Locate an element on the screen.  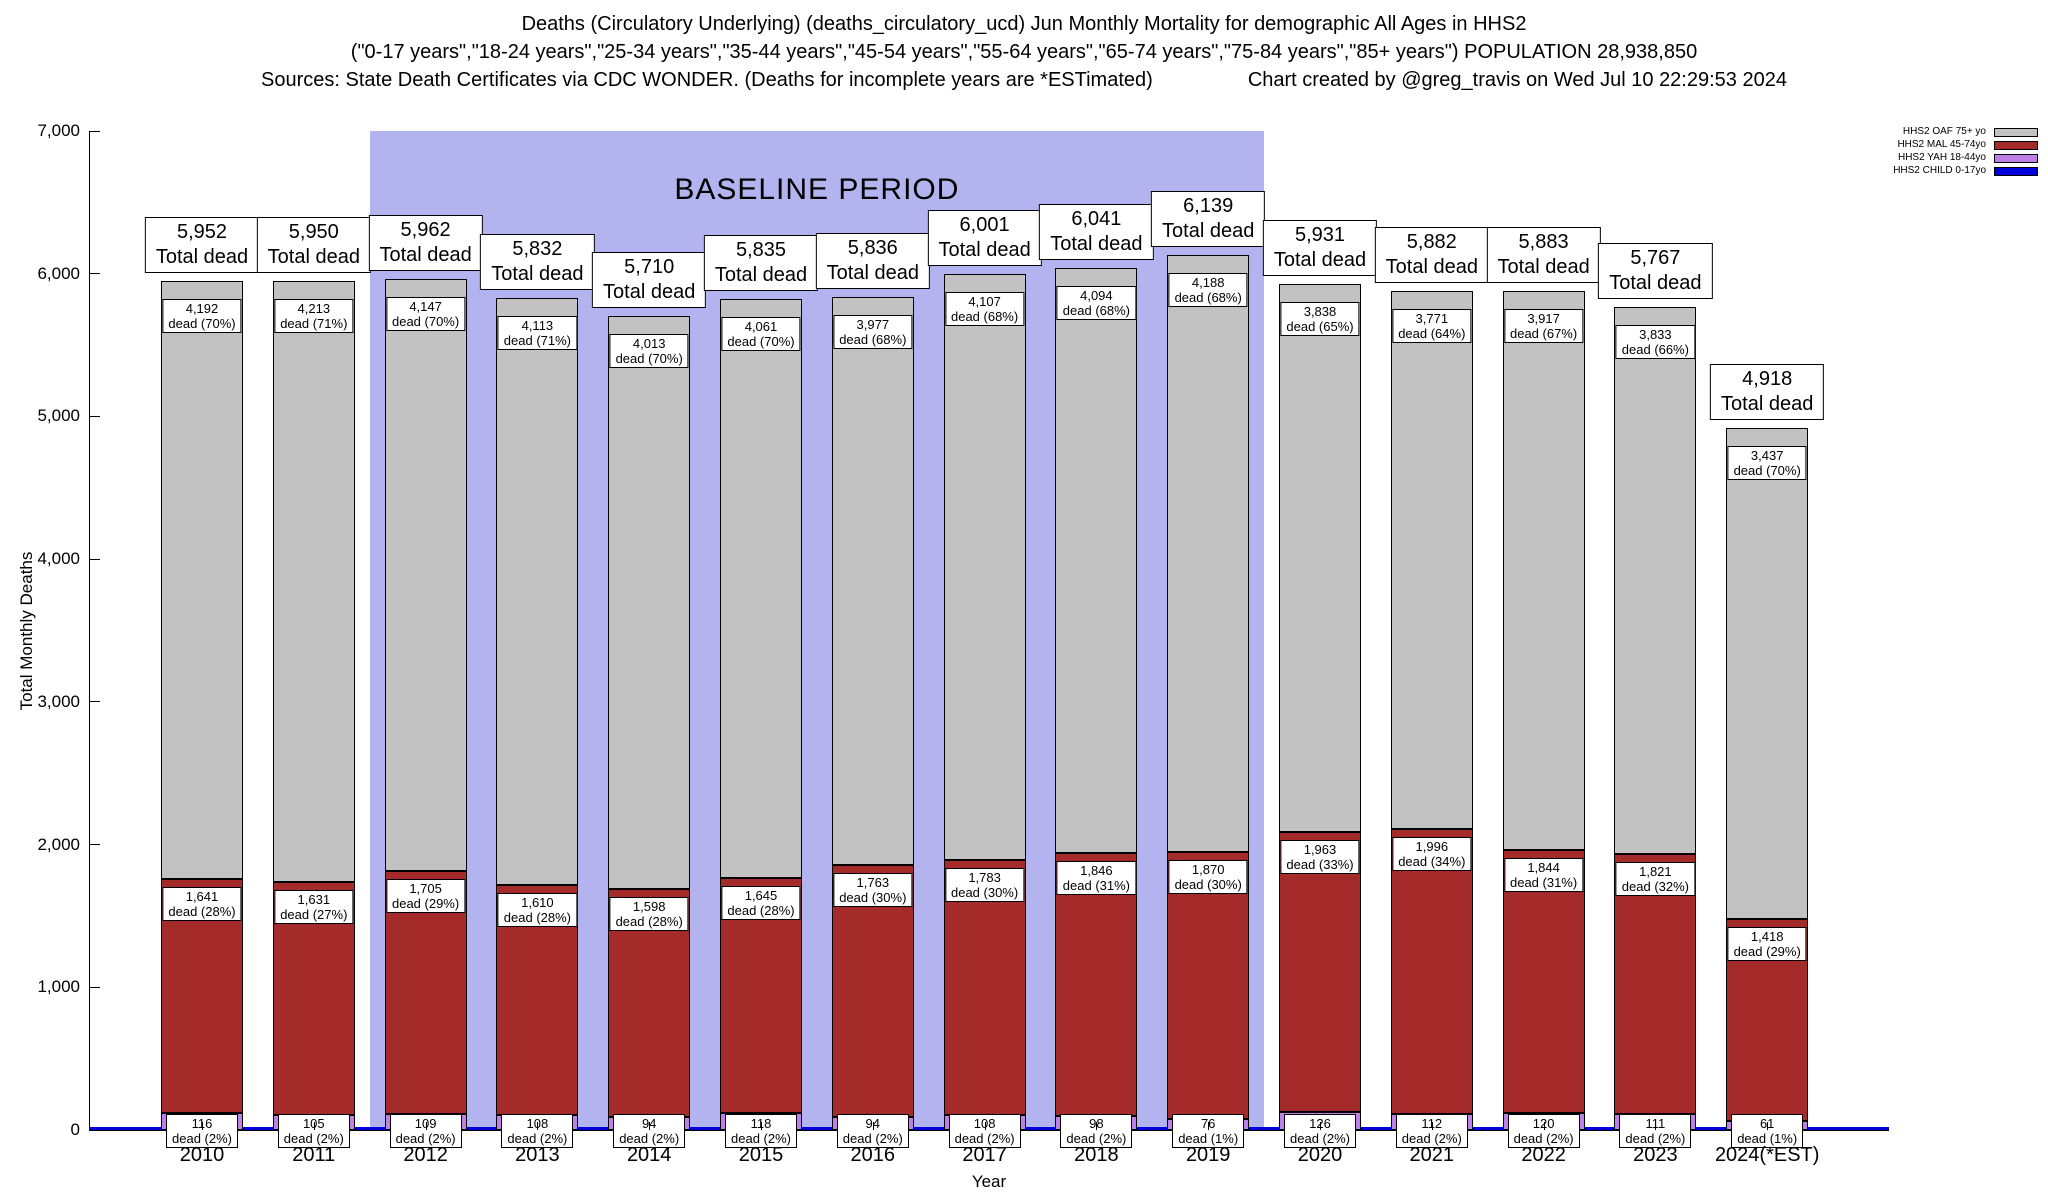
mal-segment-label: 1,610 dead (28%) is located at coordinates (537, 909).